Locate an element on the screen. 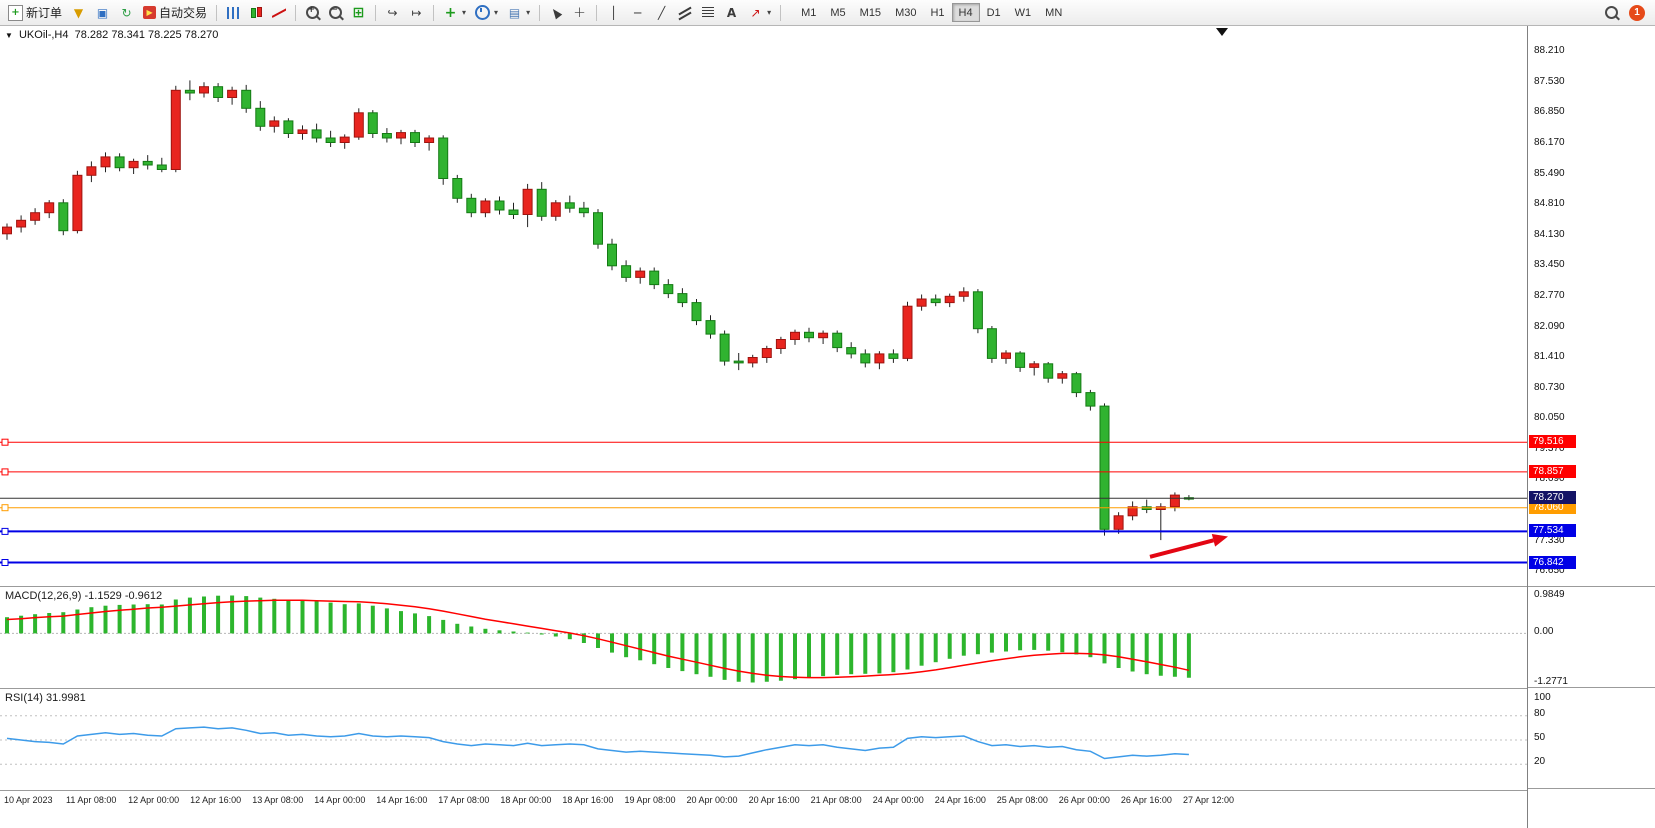  tile-windows-icon: ⊞ is located at coordinates (358, 12).